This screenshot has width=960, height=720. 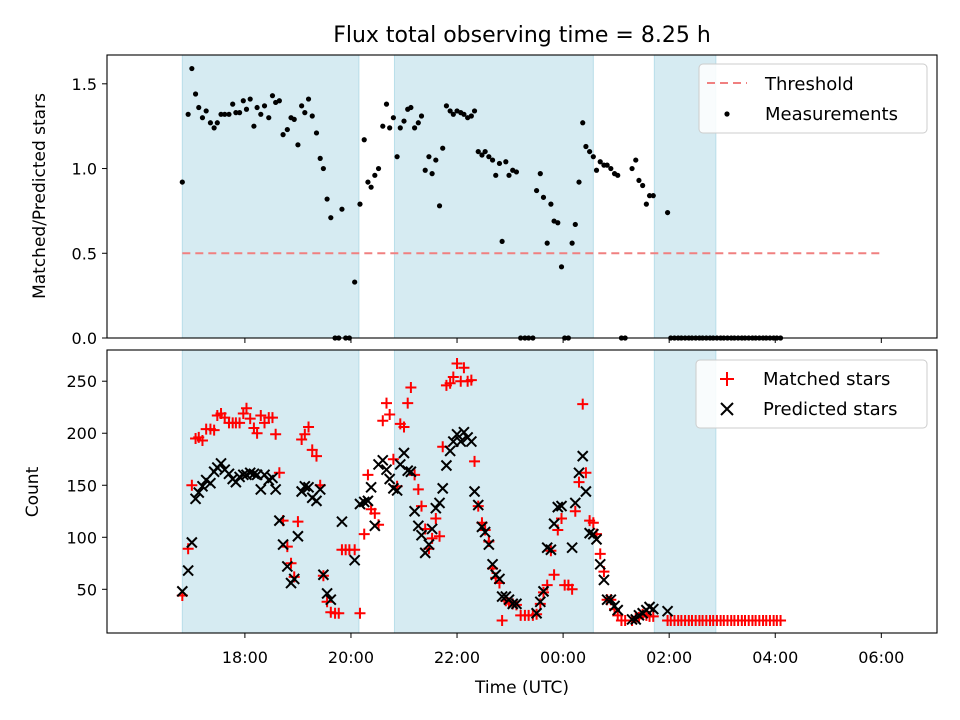 What do you see at coordinates (457, 657) in the screenshot?
I see `x-tick-label: 22:00` at bounding box center [457, 657].